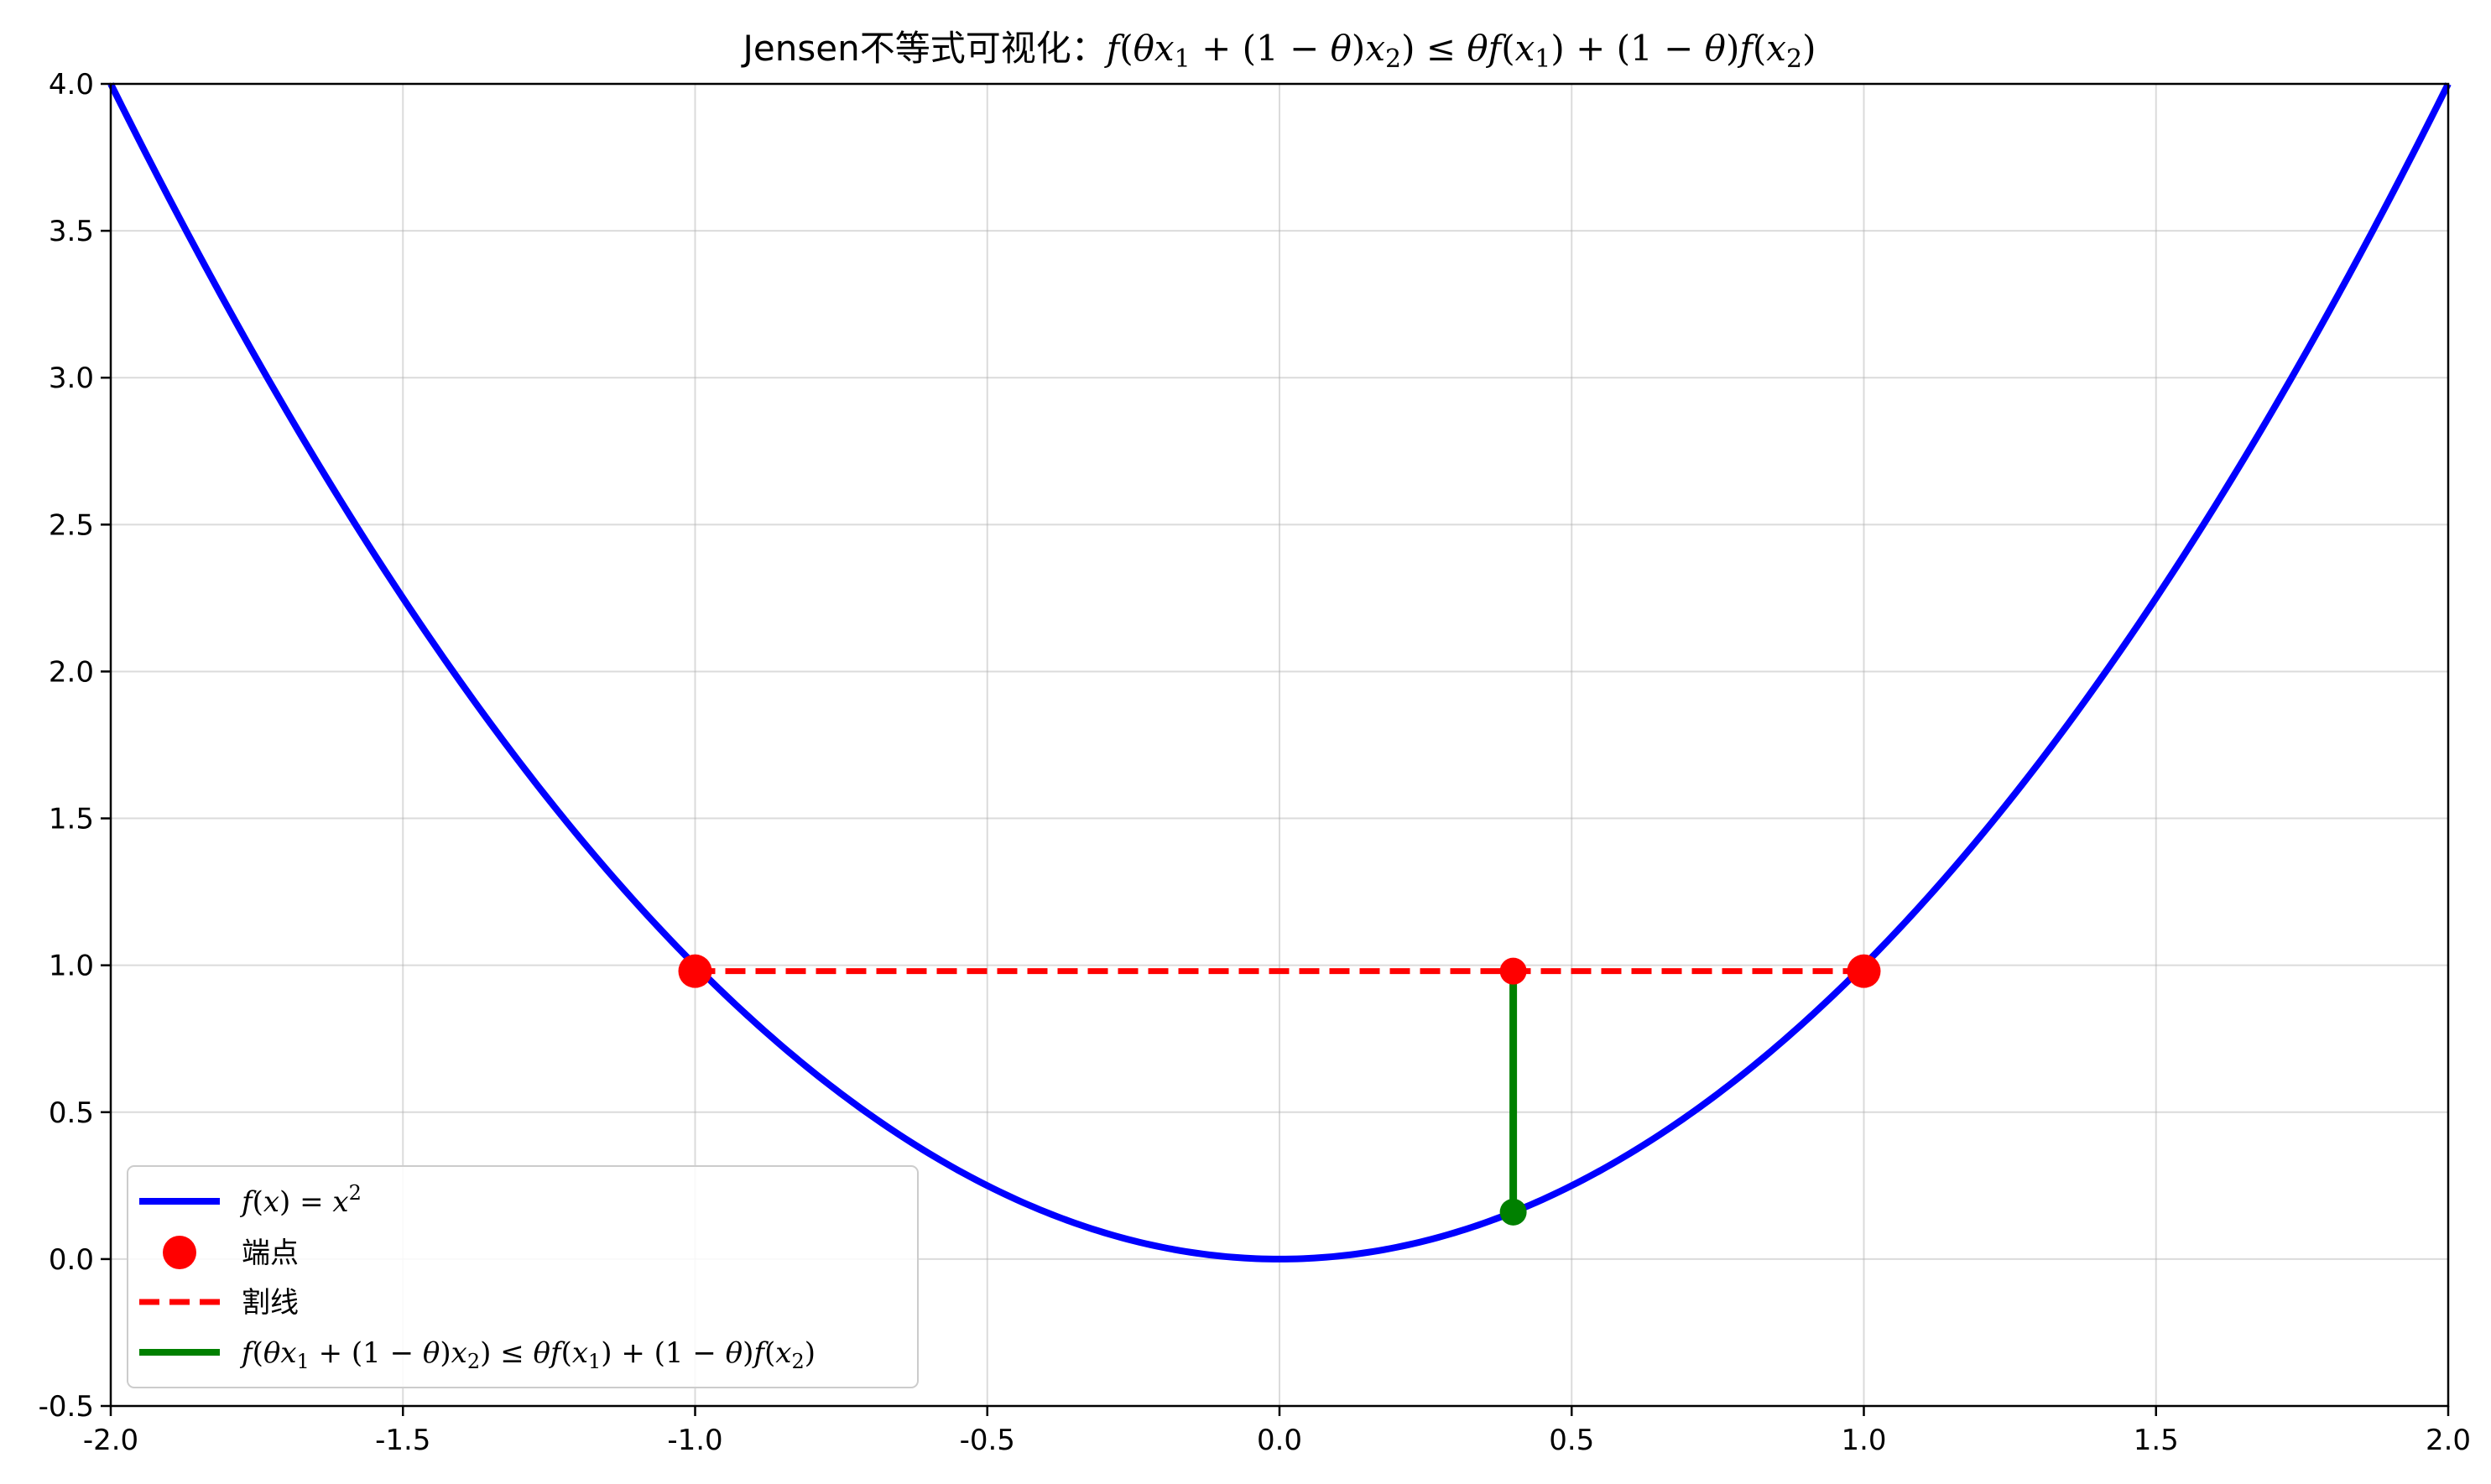  I want to click on legend-label-curve: f(x) = x2, so click(300, 1200).